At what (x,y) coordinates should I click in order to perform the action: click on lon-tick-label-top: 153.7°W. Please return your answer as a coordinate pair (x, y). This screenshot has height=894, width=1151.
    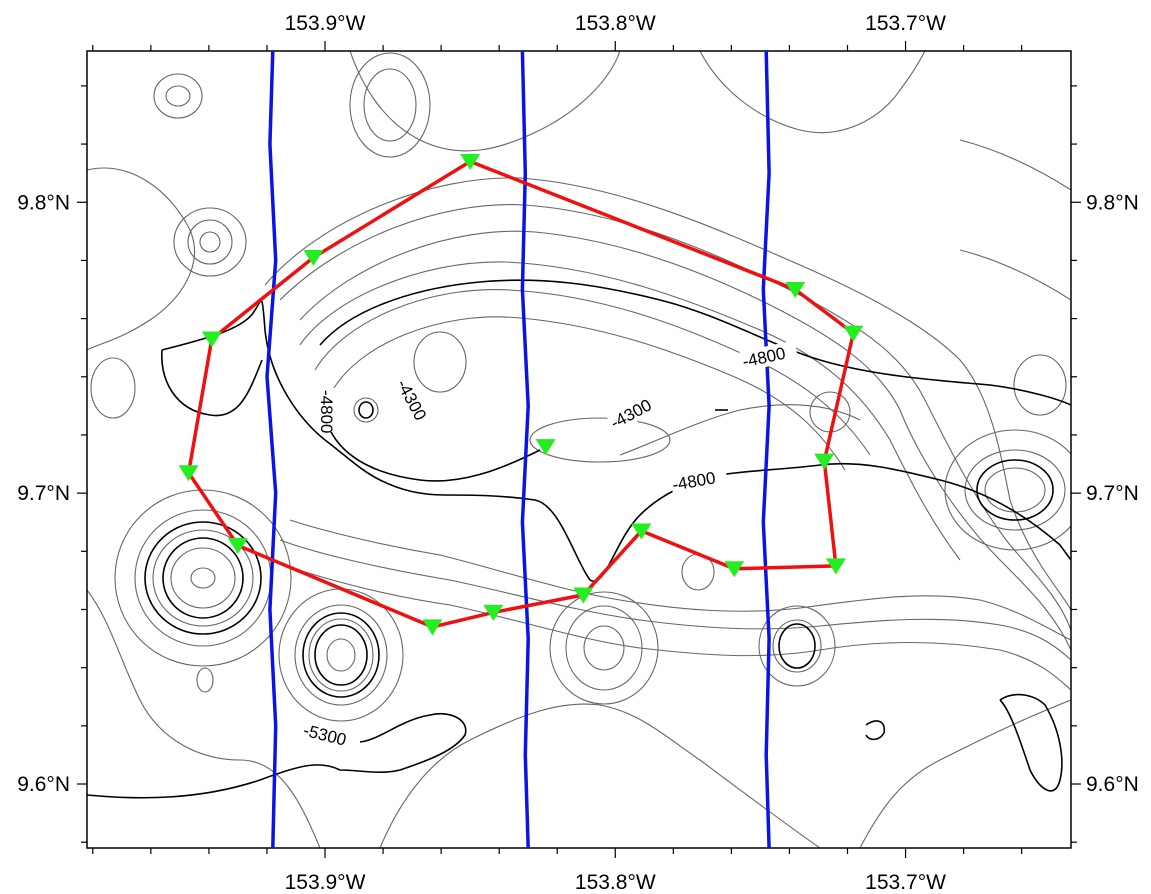
    Looking at the image, I should click on (905, 23).